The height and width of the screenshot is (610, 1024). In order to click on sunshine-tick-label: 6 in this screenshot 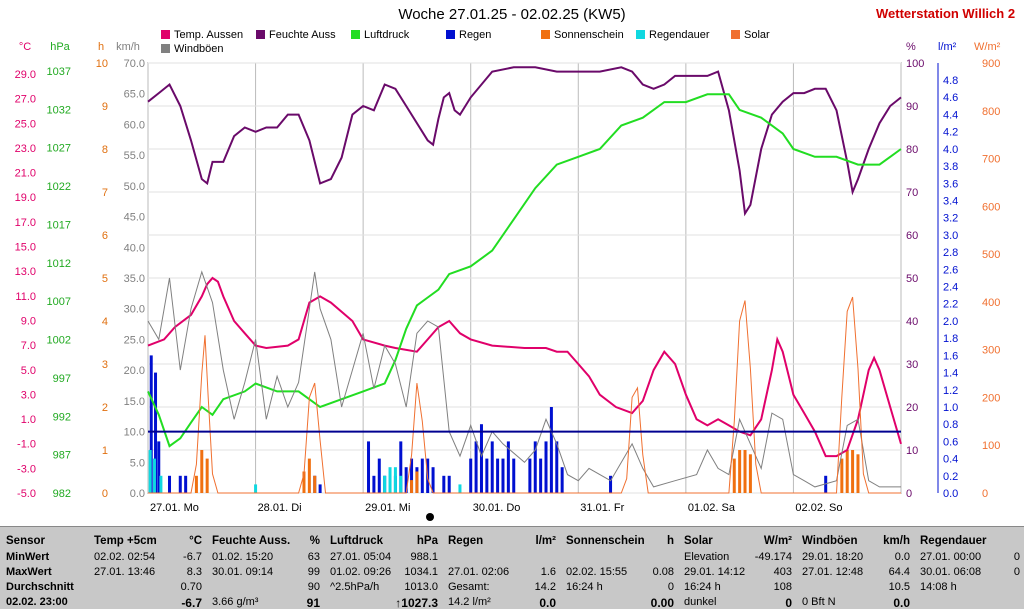, I will do `click(105, 236)`.